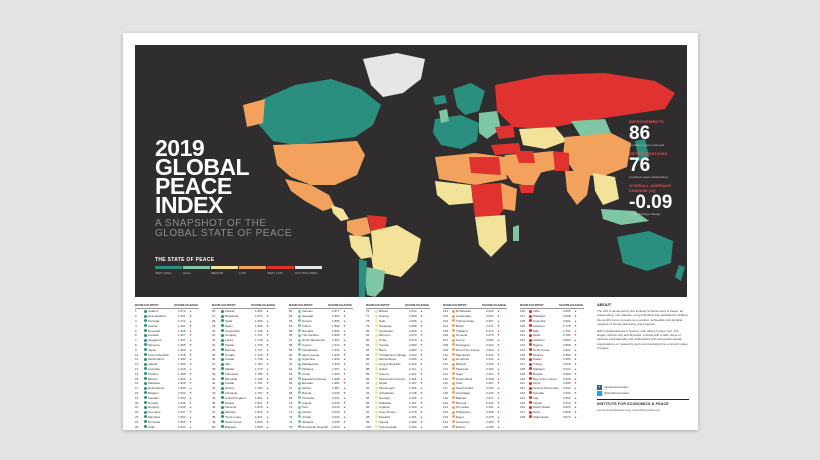 Image resolution: width=820 pixels, height=460 pixels. What do you see at coordinates (244, 306) in the screenshot?
I see `column-header: RANK COUNTRY SCORE CHANGE` at bounding box center [244, 306].